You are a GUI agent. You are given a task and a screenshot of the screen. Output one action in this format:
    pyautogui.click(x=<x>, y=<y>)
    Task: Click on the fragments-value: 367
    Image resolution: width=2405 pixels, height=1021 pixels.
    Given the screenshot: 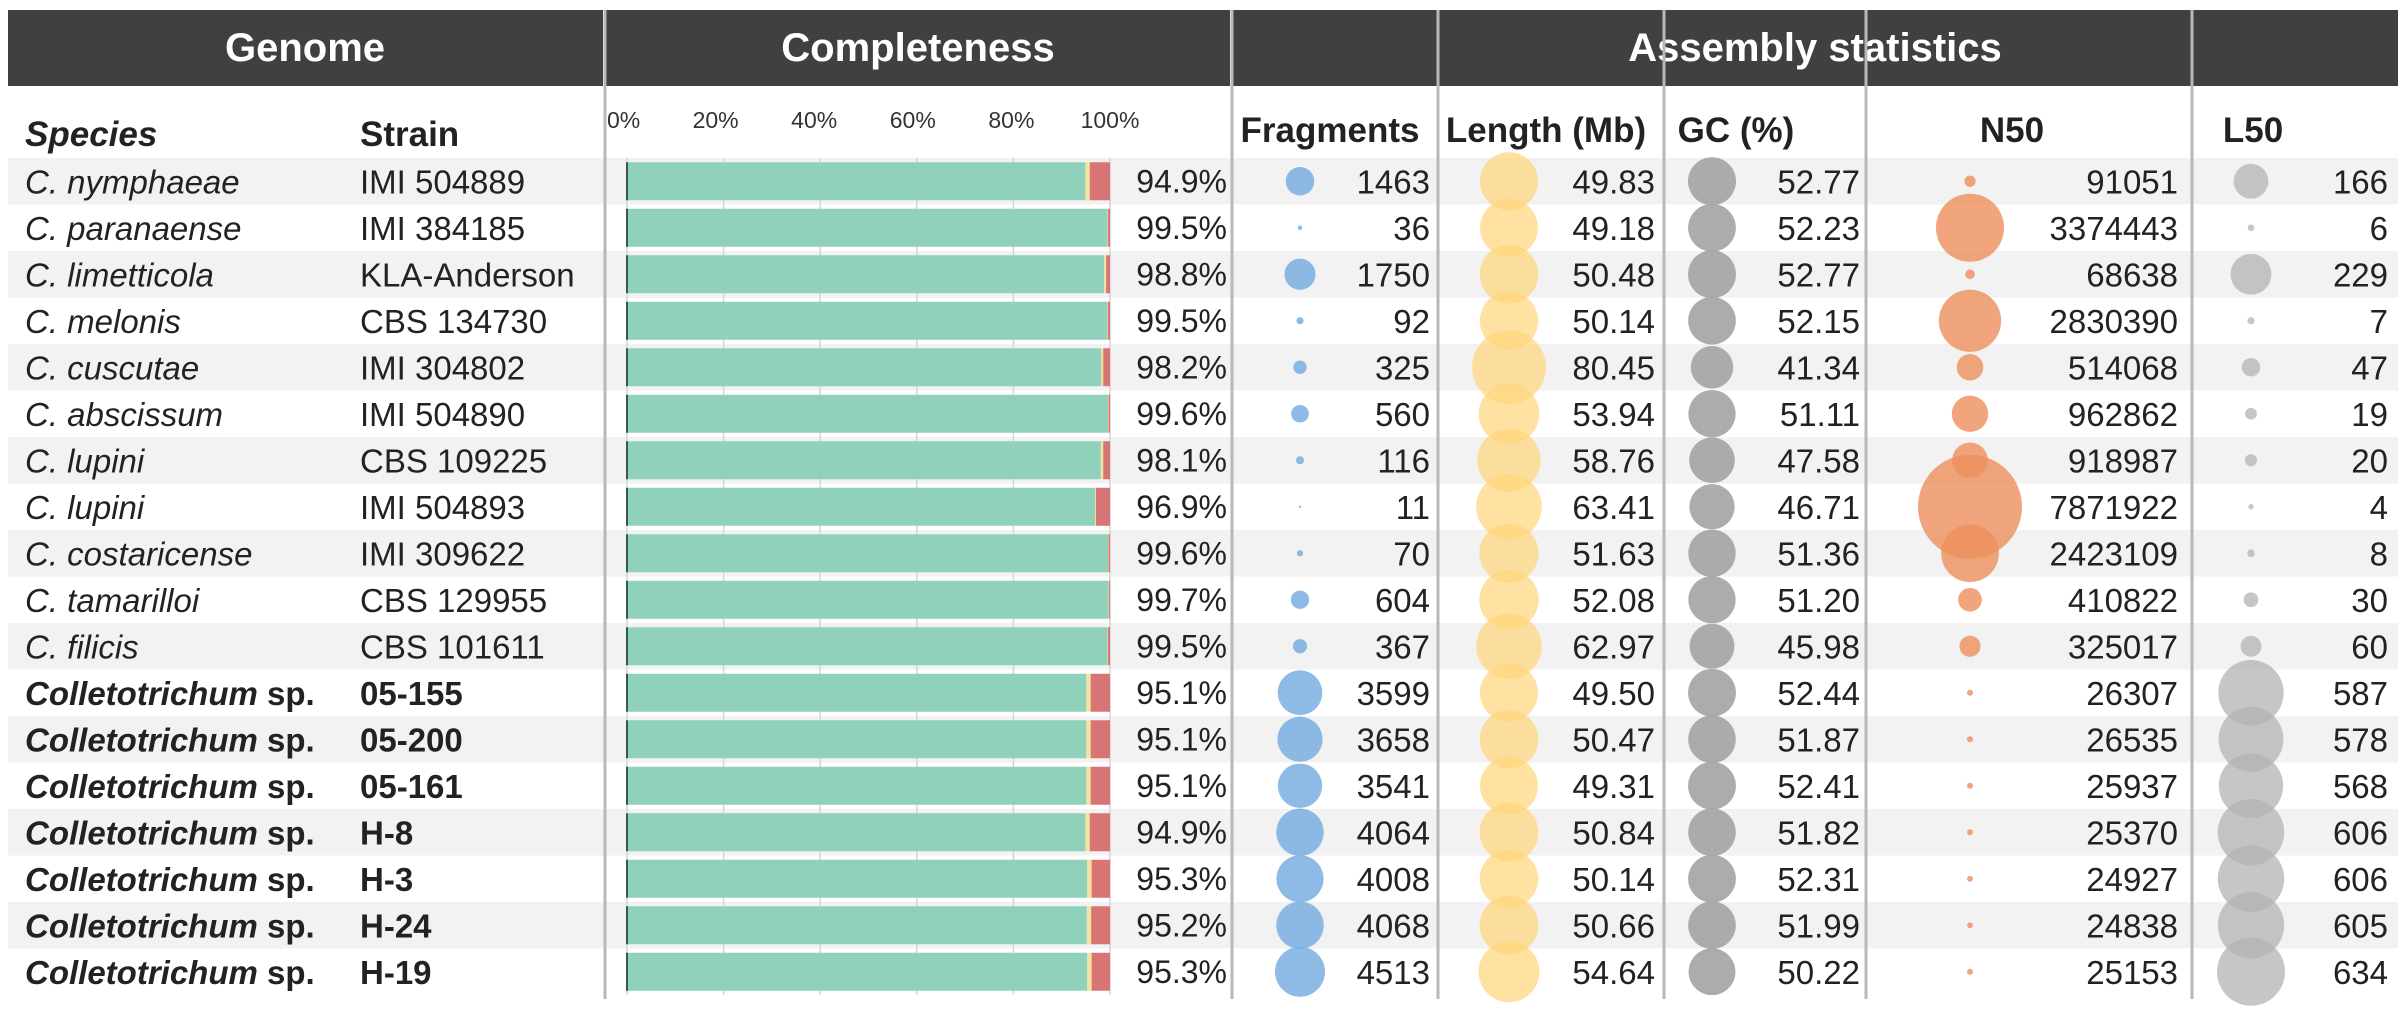 What is the action you would take?
    pyautogui.click(x=1402, y=646)
    